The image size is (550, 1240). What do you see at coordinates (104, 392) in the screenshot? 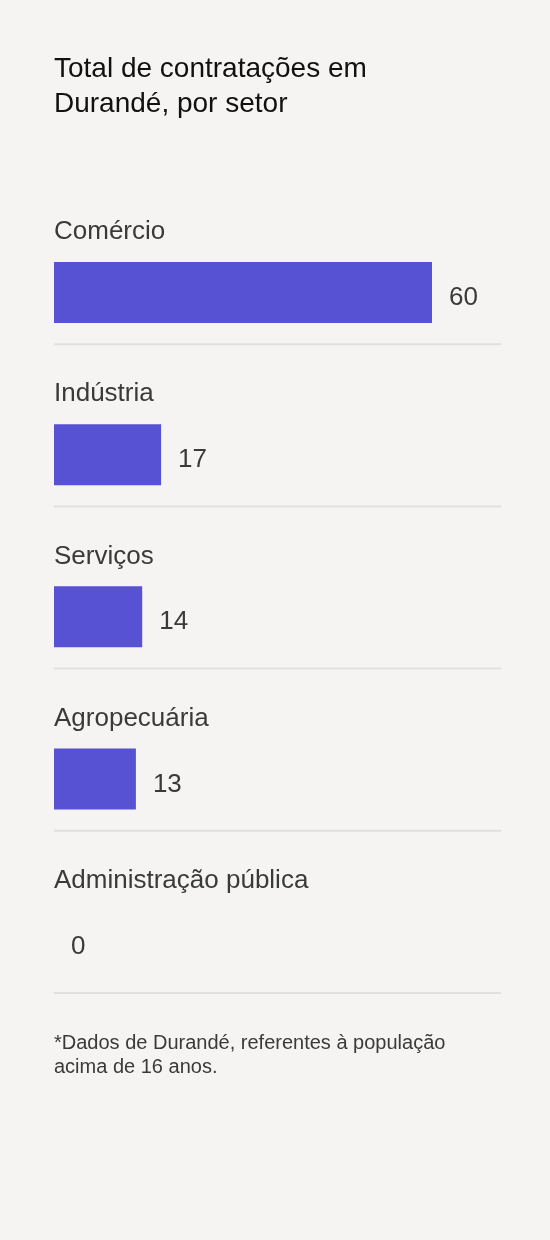
I see `y-tick-label: Indústria` at bounding box center [104, 392].